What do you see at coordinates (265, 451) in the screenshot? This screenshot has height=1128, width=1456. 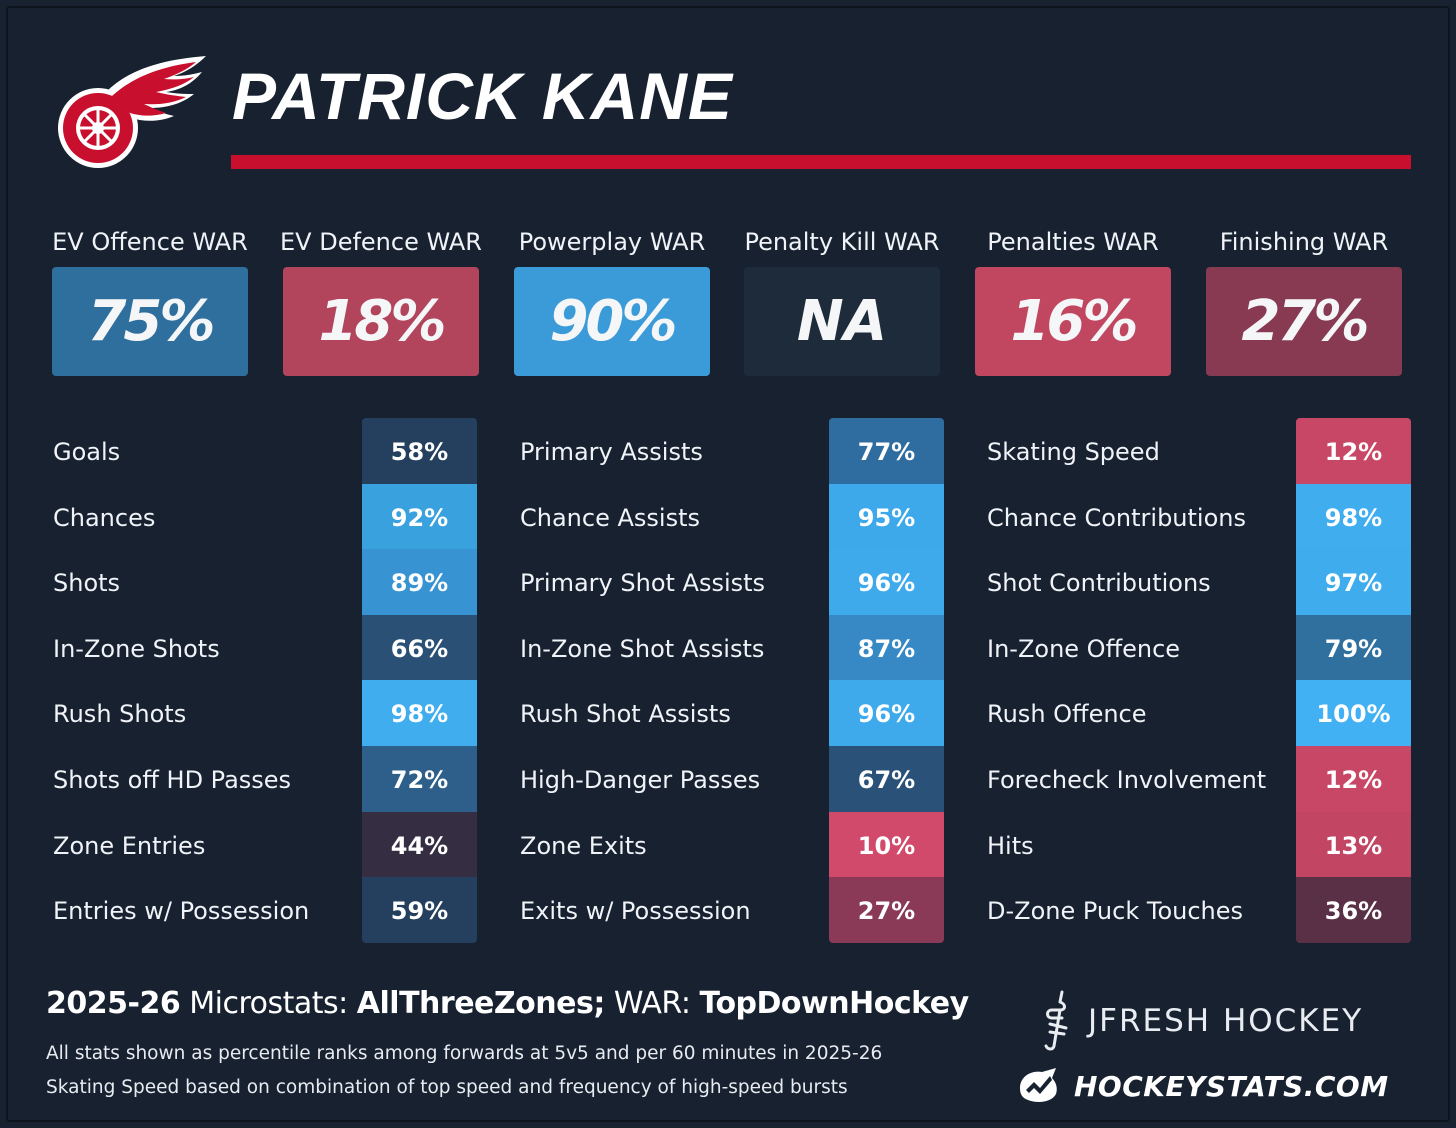 I see `stat-row: Goals 58%` at bounding box center [265, 451].